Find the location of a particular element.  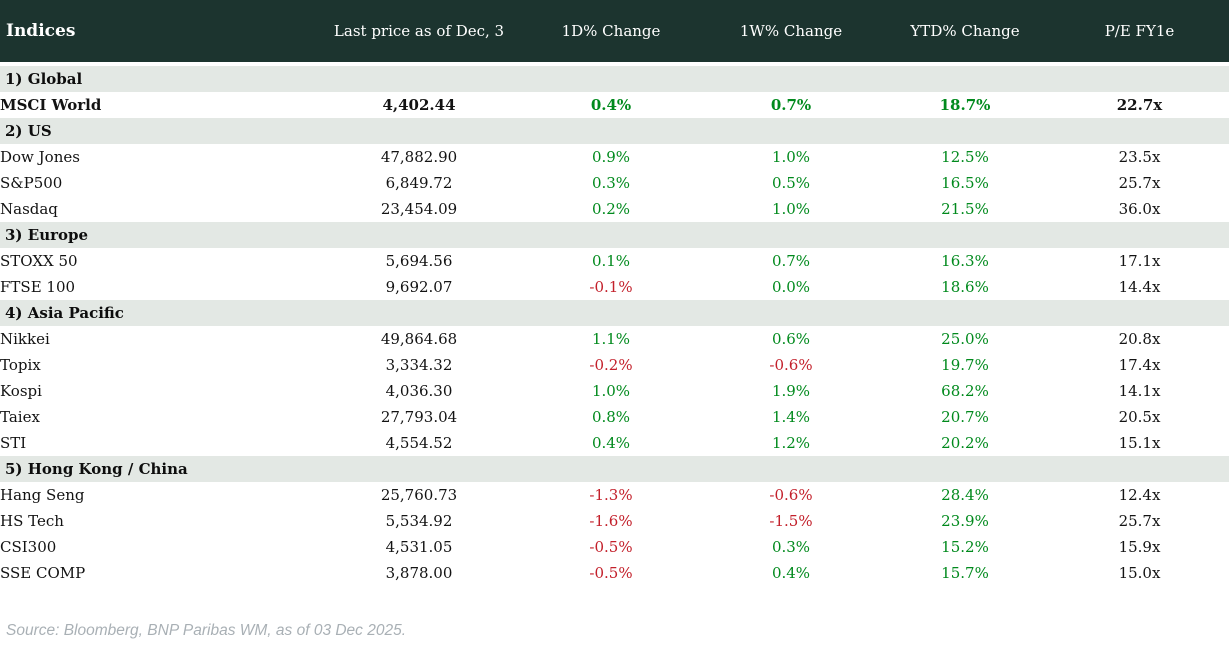

change-ytd: 21.5% is located at coordinates (965, 209).